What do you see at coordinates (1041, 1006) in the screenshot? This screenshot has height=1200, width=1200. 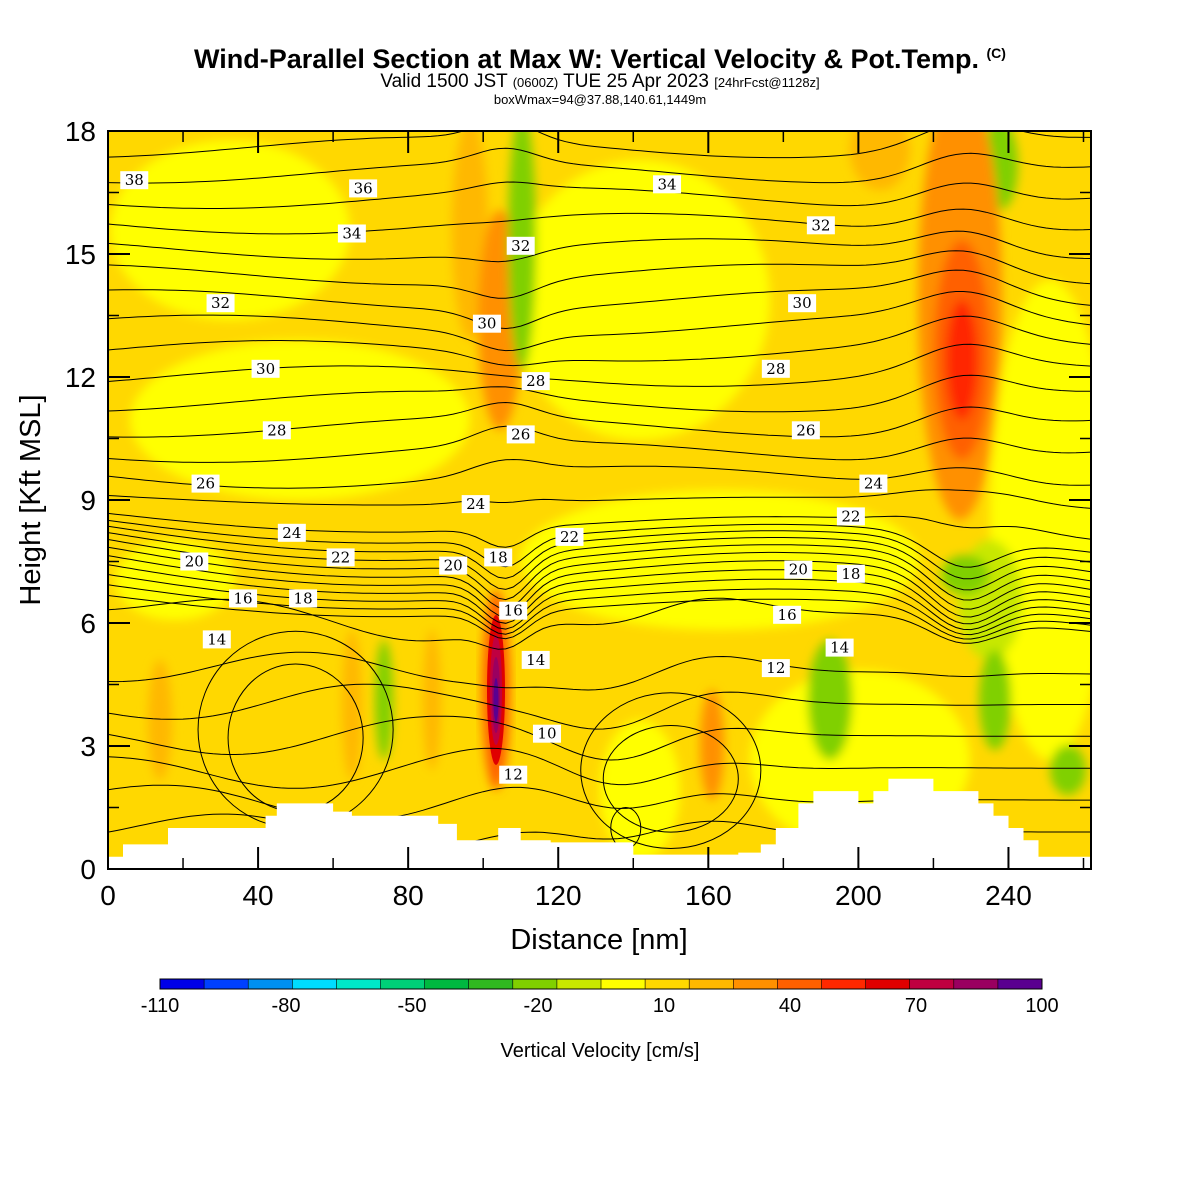 I see `colorbar-tick-label: 100` at bounding box center [1041, 1006].